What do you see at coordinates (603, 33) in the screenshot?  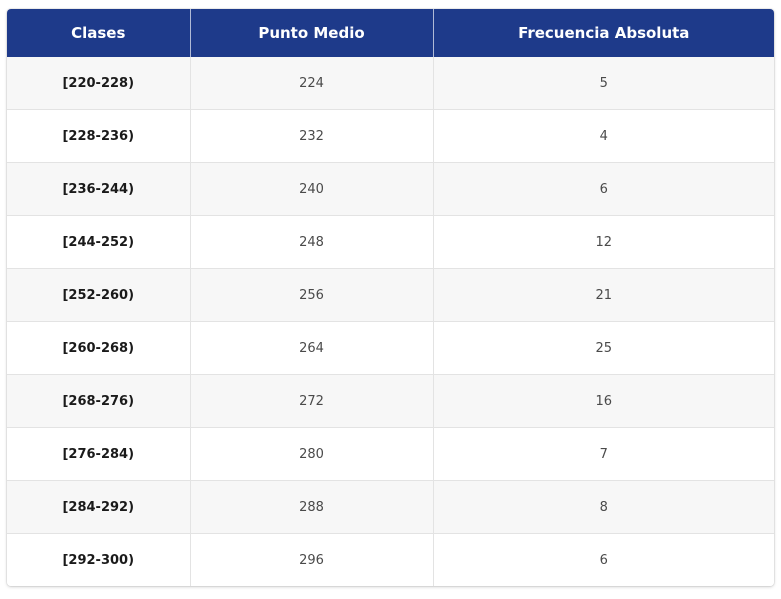 I see `header-frecuencia-absoluta: Frecuencia Absoluta` at bounding box center [603, 33].